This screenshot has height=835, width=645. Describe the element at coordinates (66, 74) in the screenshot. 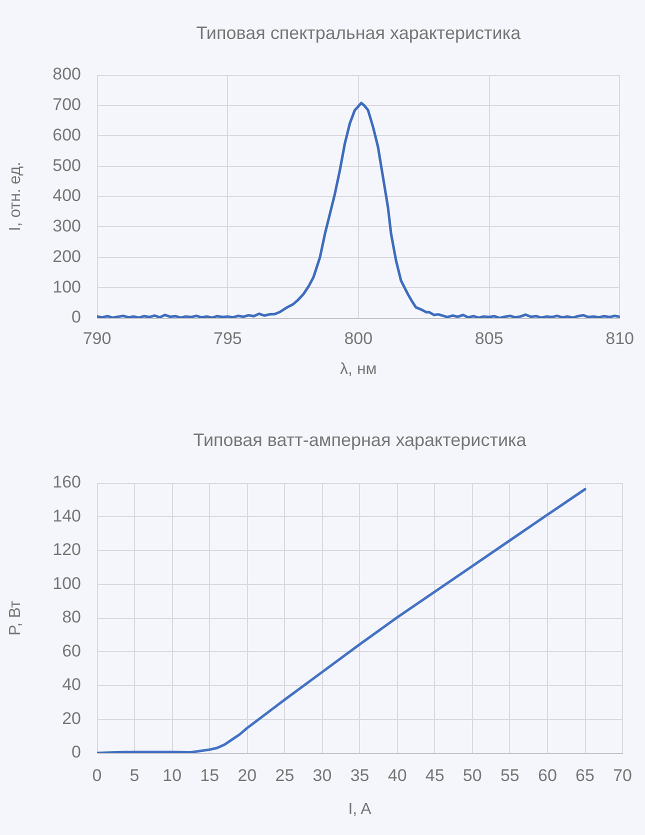

I see `y-tick-label: 800` at that location.